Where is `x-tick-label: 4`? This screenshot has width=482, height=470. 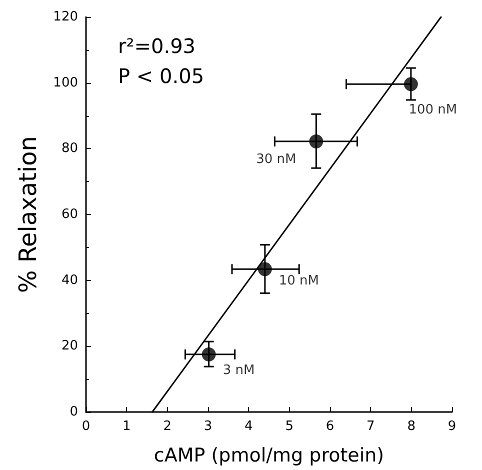
x-tick-label: 4 is located at coordinates (248, 426).